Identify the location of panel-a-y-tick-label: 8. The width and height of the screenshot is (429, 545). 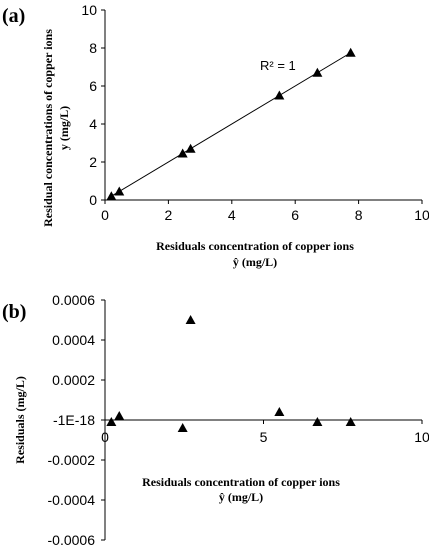
(93, 48).